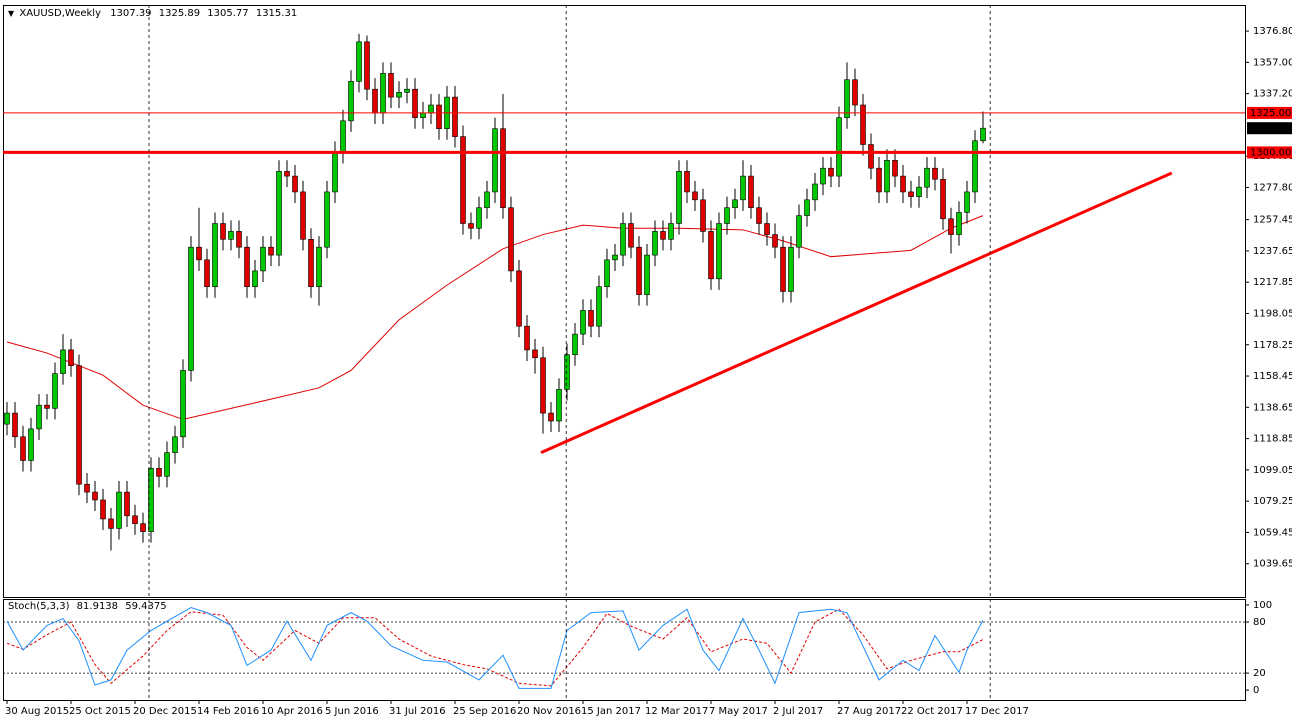 This screenshot has width=1292, height=719. I want to click on y-tick-label: 1178.25, so click(1272, 345).